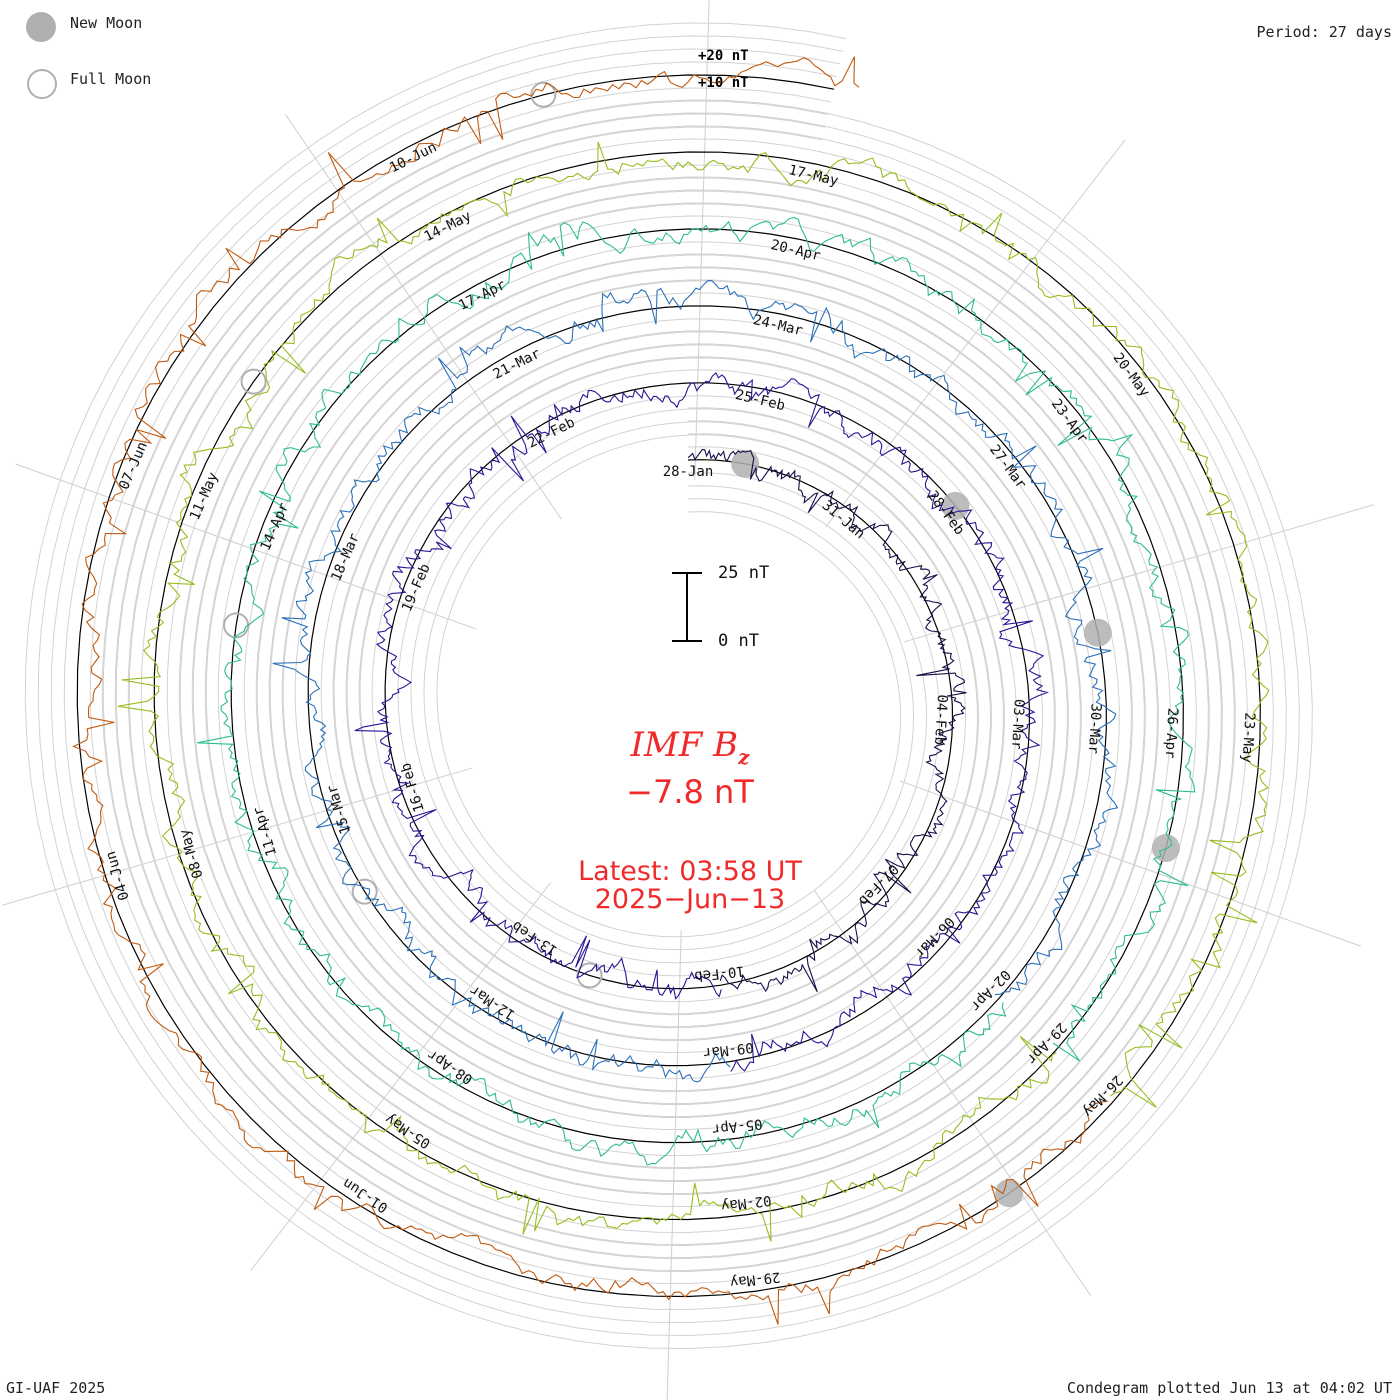  What do you see at coordinates (744, 757) in the screenshot?
I see `parameter-subscript: z` at bounding box center [744, 757].